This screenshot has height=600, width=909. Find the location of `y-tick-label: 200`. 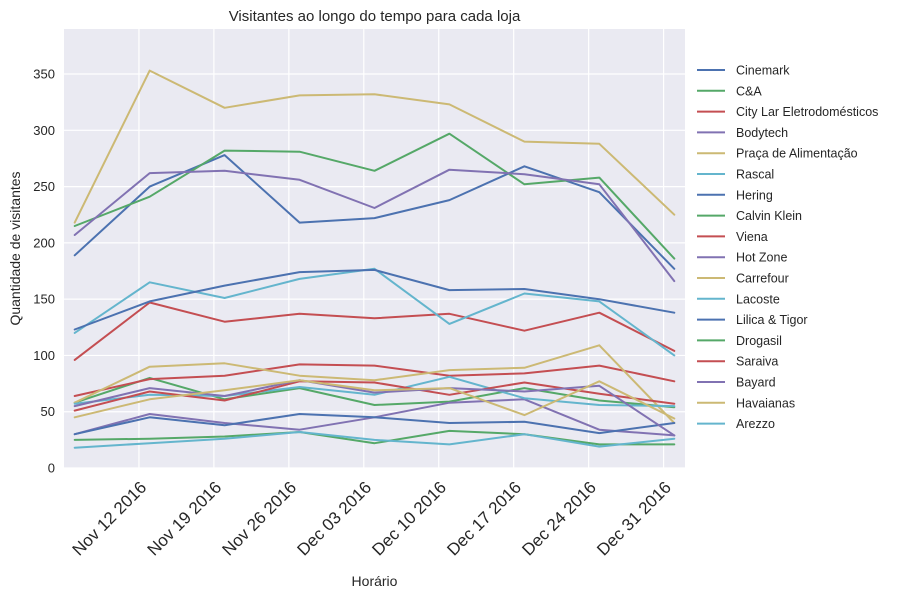

y-tick-label: 200 is located at coordinates (44, 242).